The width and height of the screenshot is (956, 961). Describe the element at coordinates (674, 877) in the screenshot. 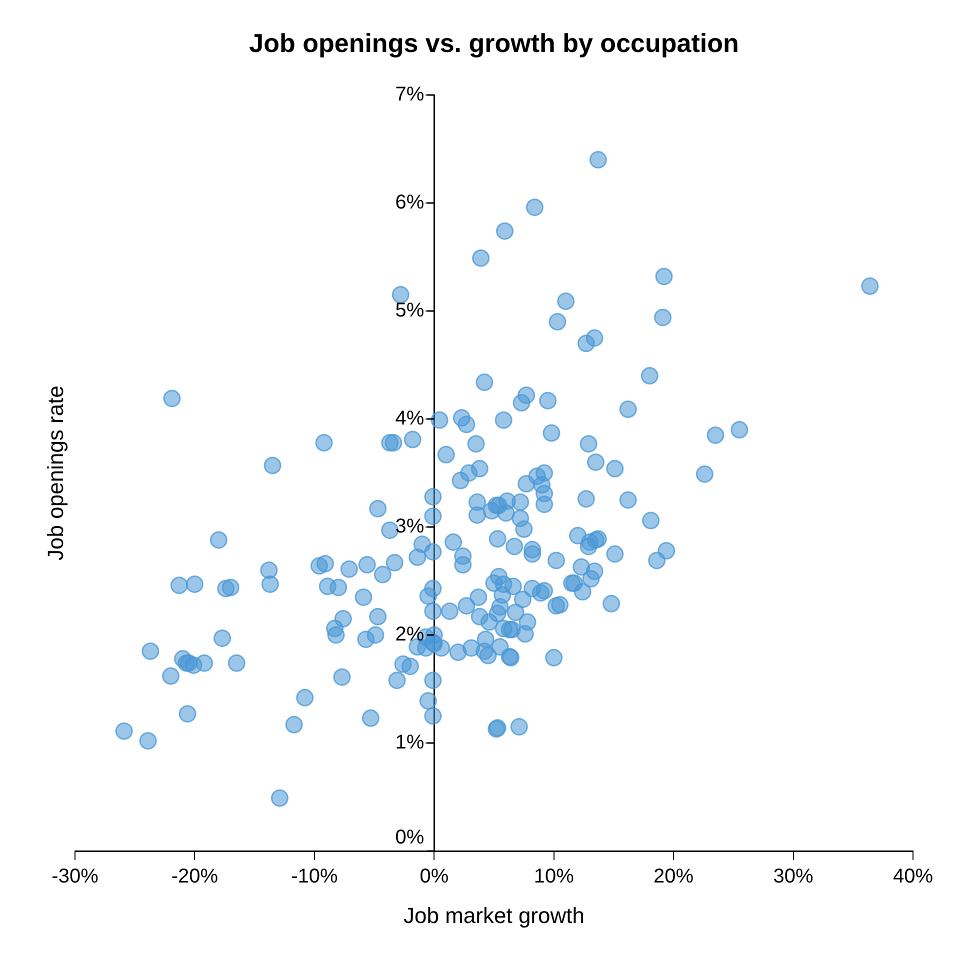

I see `x-tick-label: 20%` at that location.